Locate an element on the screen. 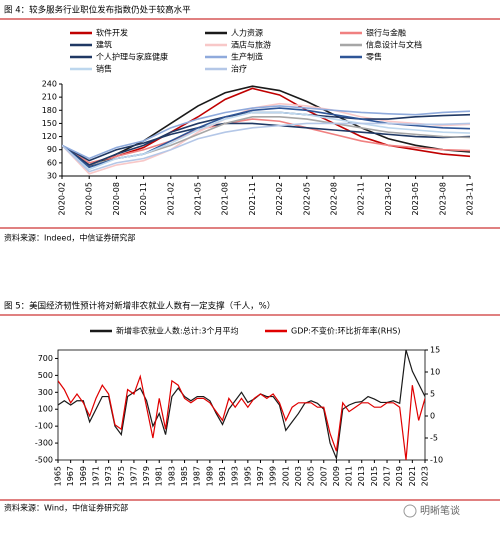 The image size is (500, 534). x-tick-label: 2023-02 is located at coordinates (388, 198).